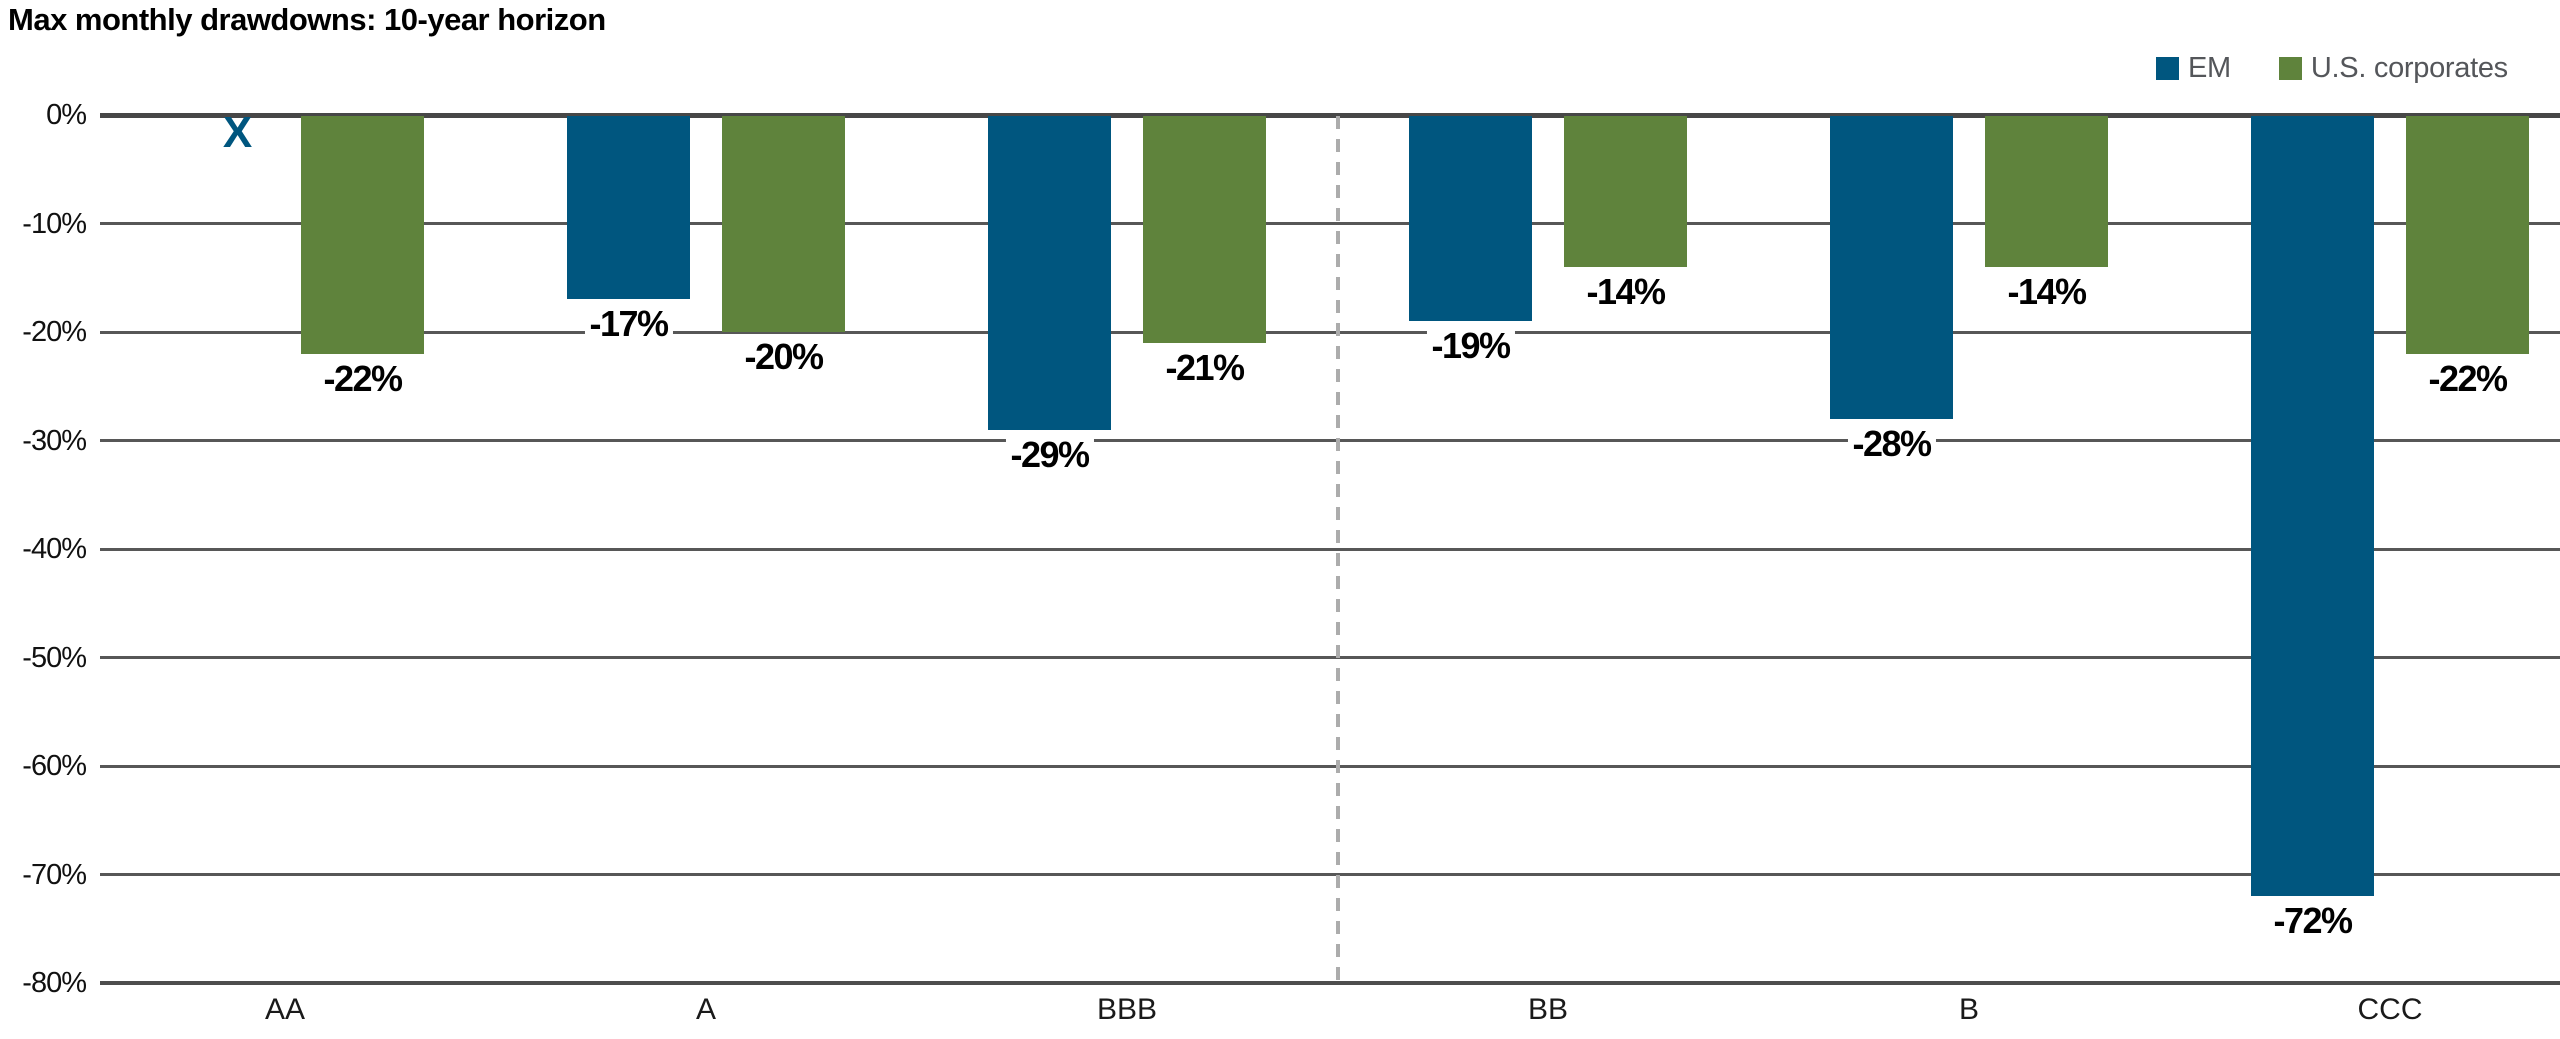 The image size is (2560, 1039). I want to click on y-axis-tick-label: -10%, so click(54, 223).